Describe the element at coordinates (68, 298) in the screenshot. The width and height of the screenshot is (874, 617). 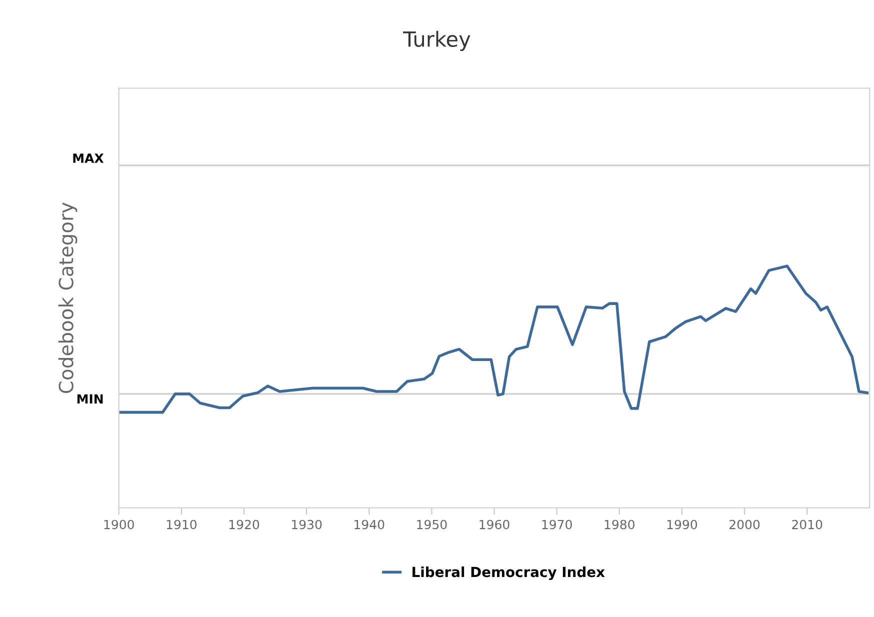
I see `y-axis-title: Codebook Category` at that location.